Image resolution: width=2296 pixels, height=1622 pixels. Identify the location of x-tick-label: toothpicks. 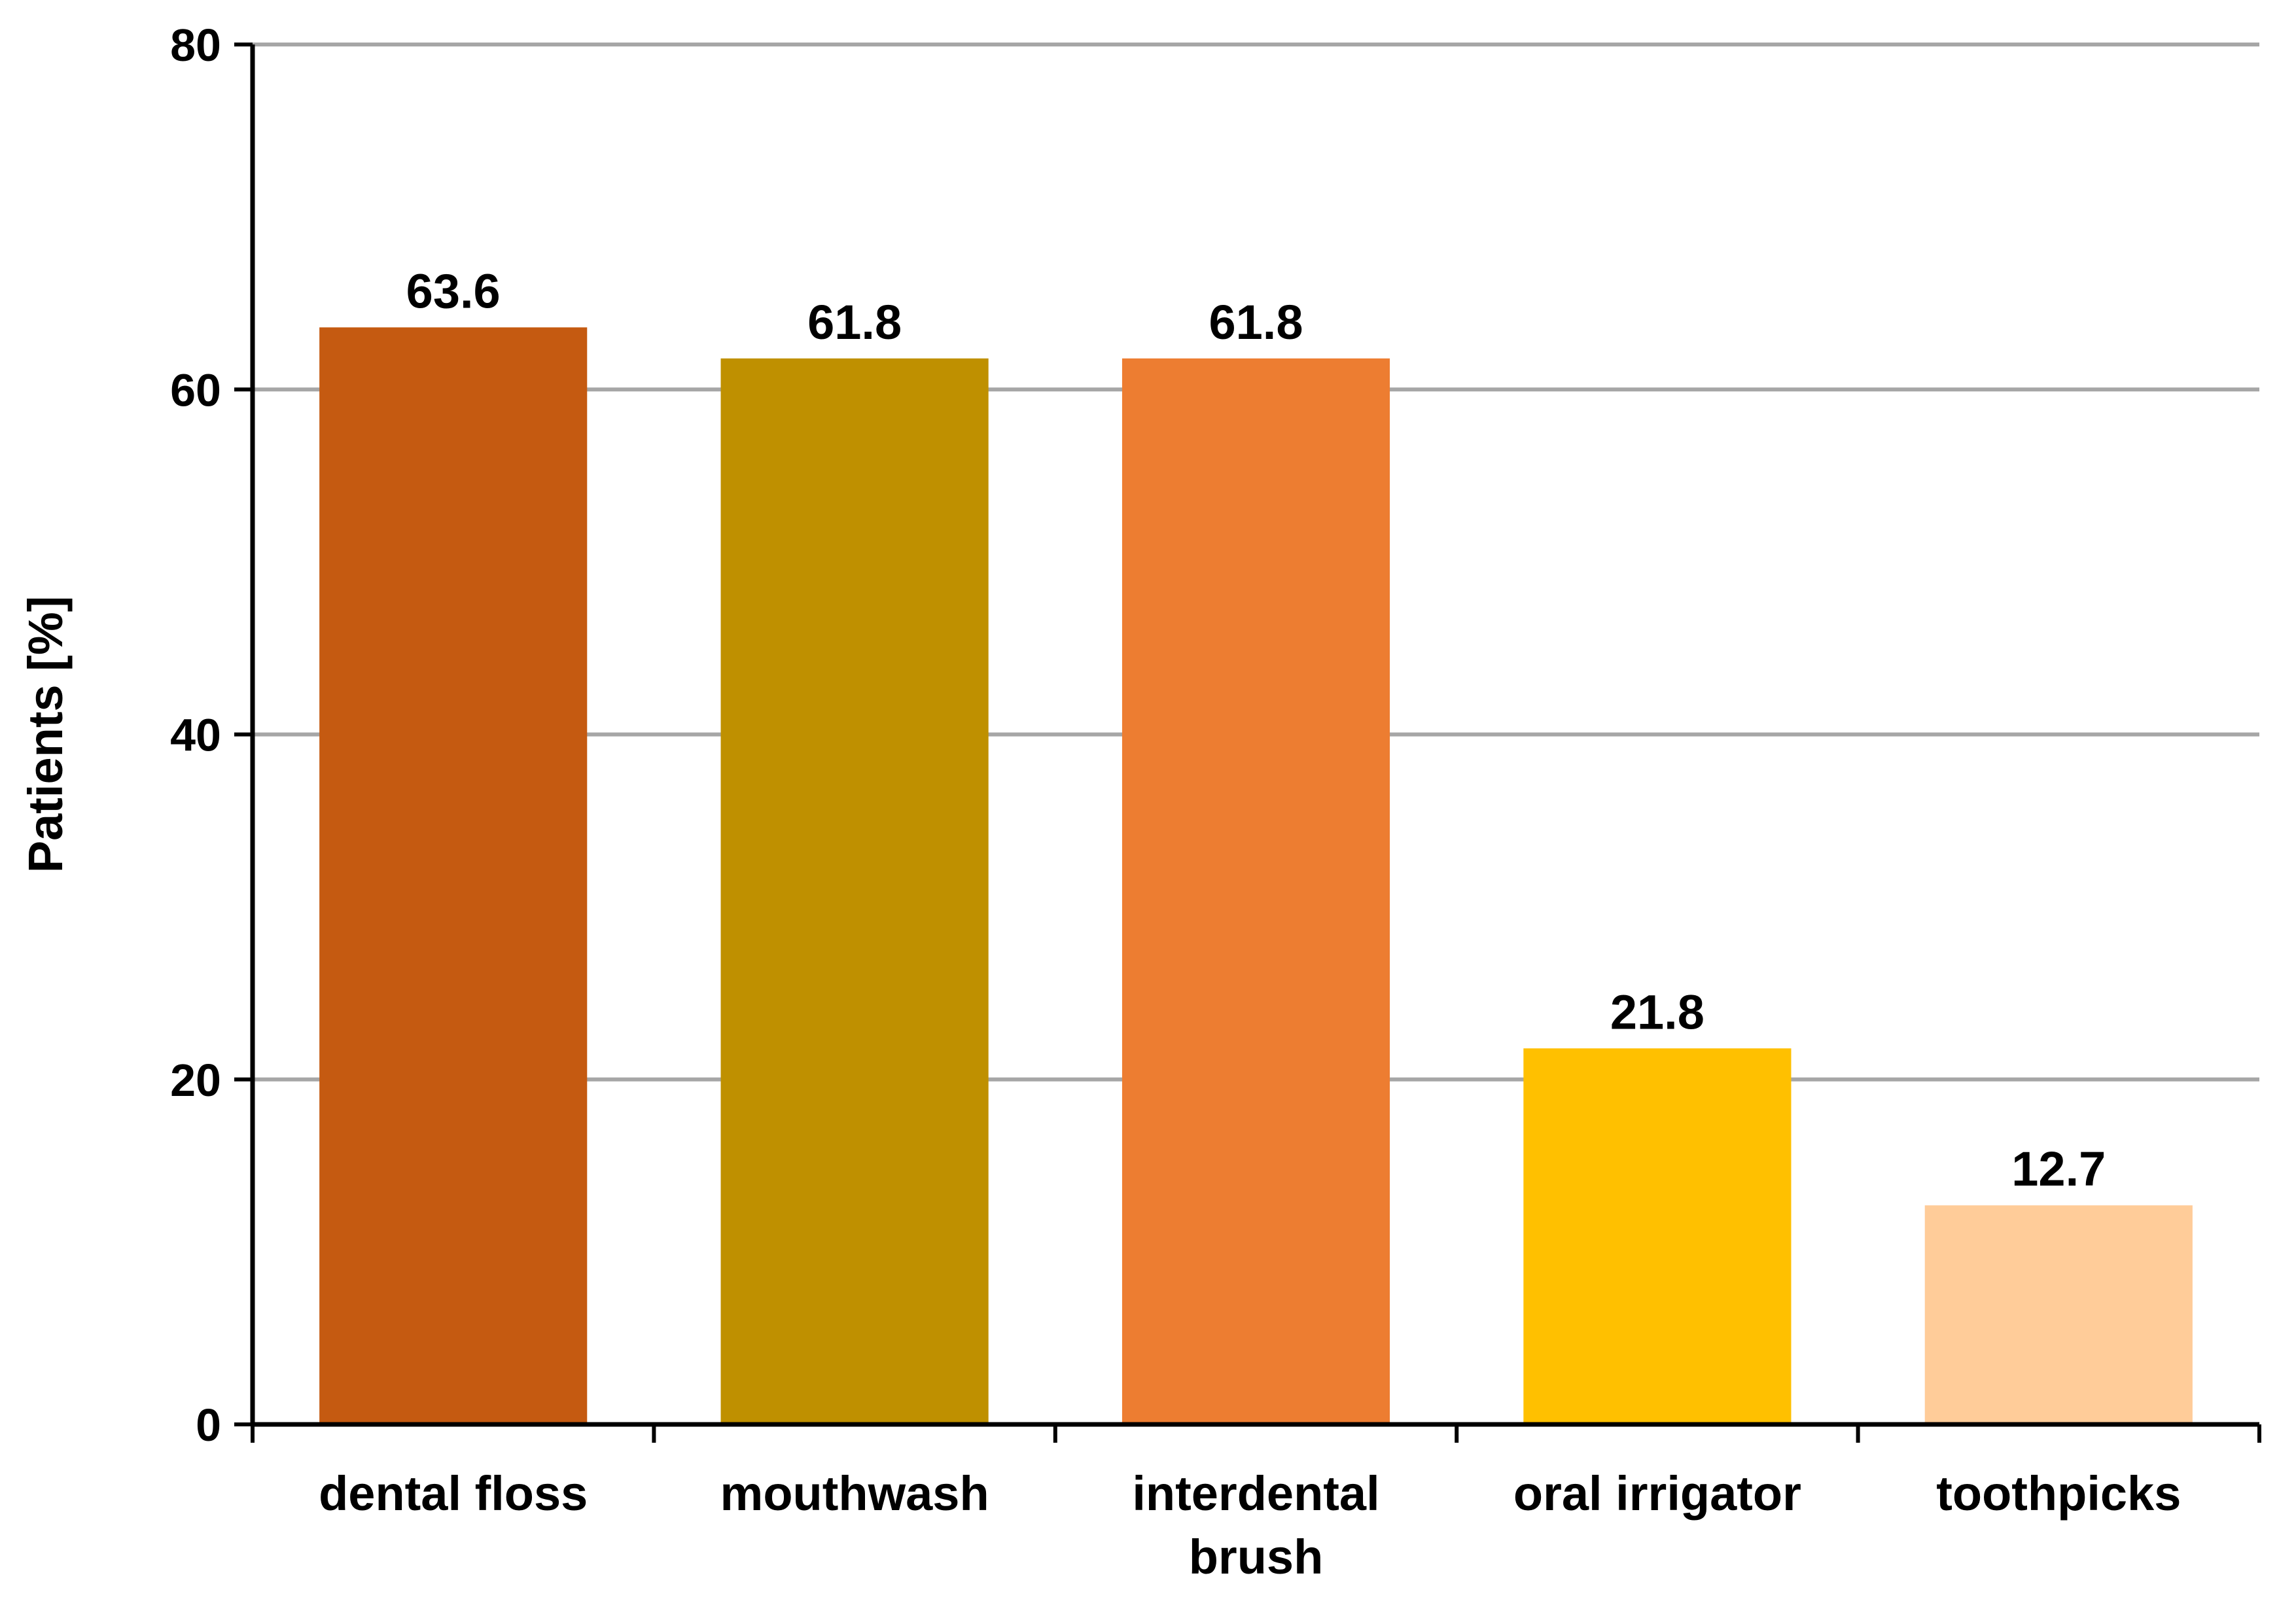
(2058, 1493).